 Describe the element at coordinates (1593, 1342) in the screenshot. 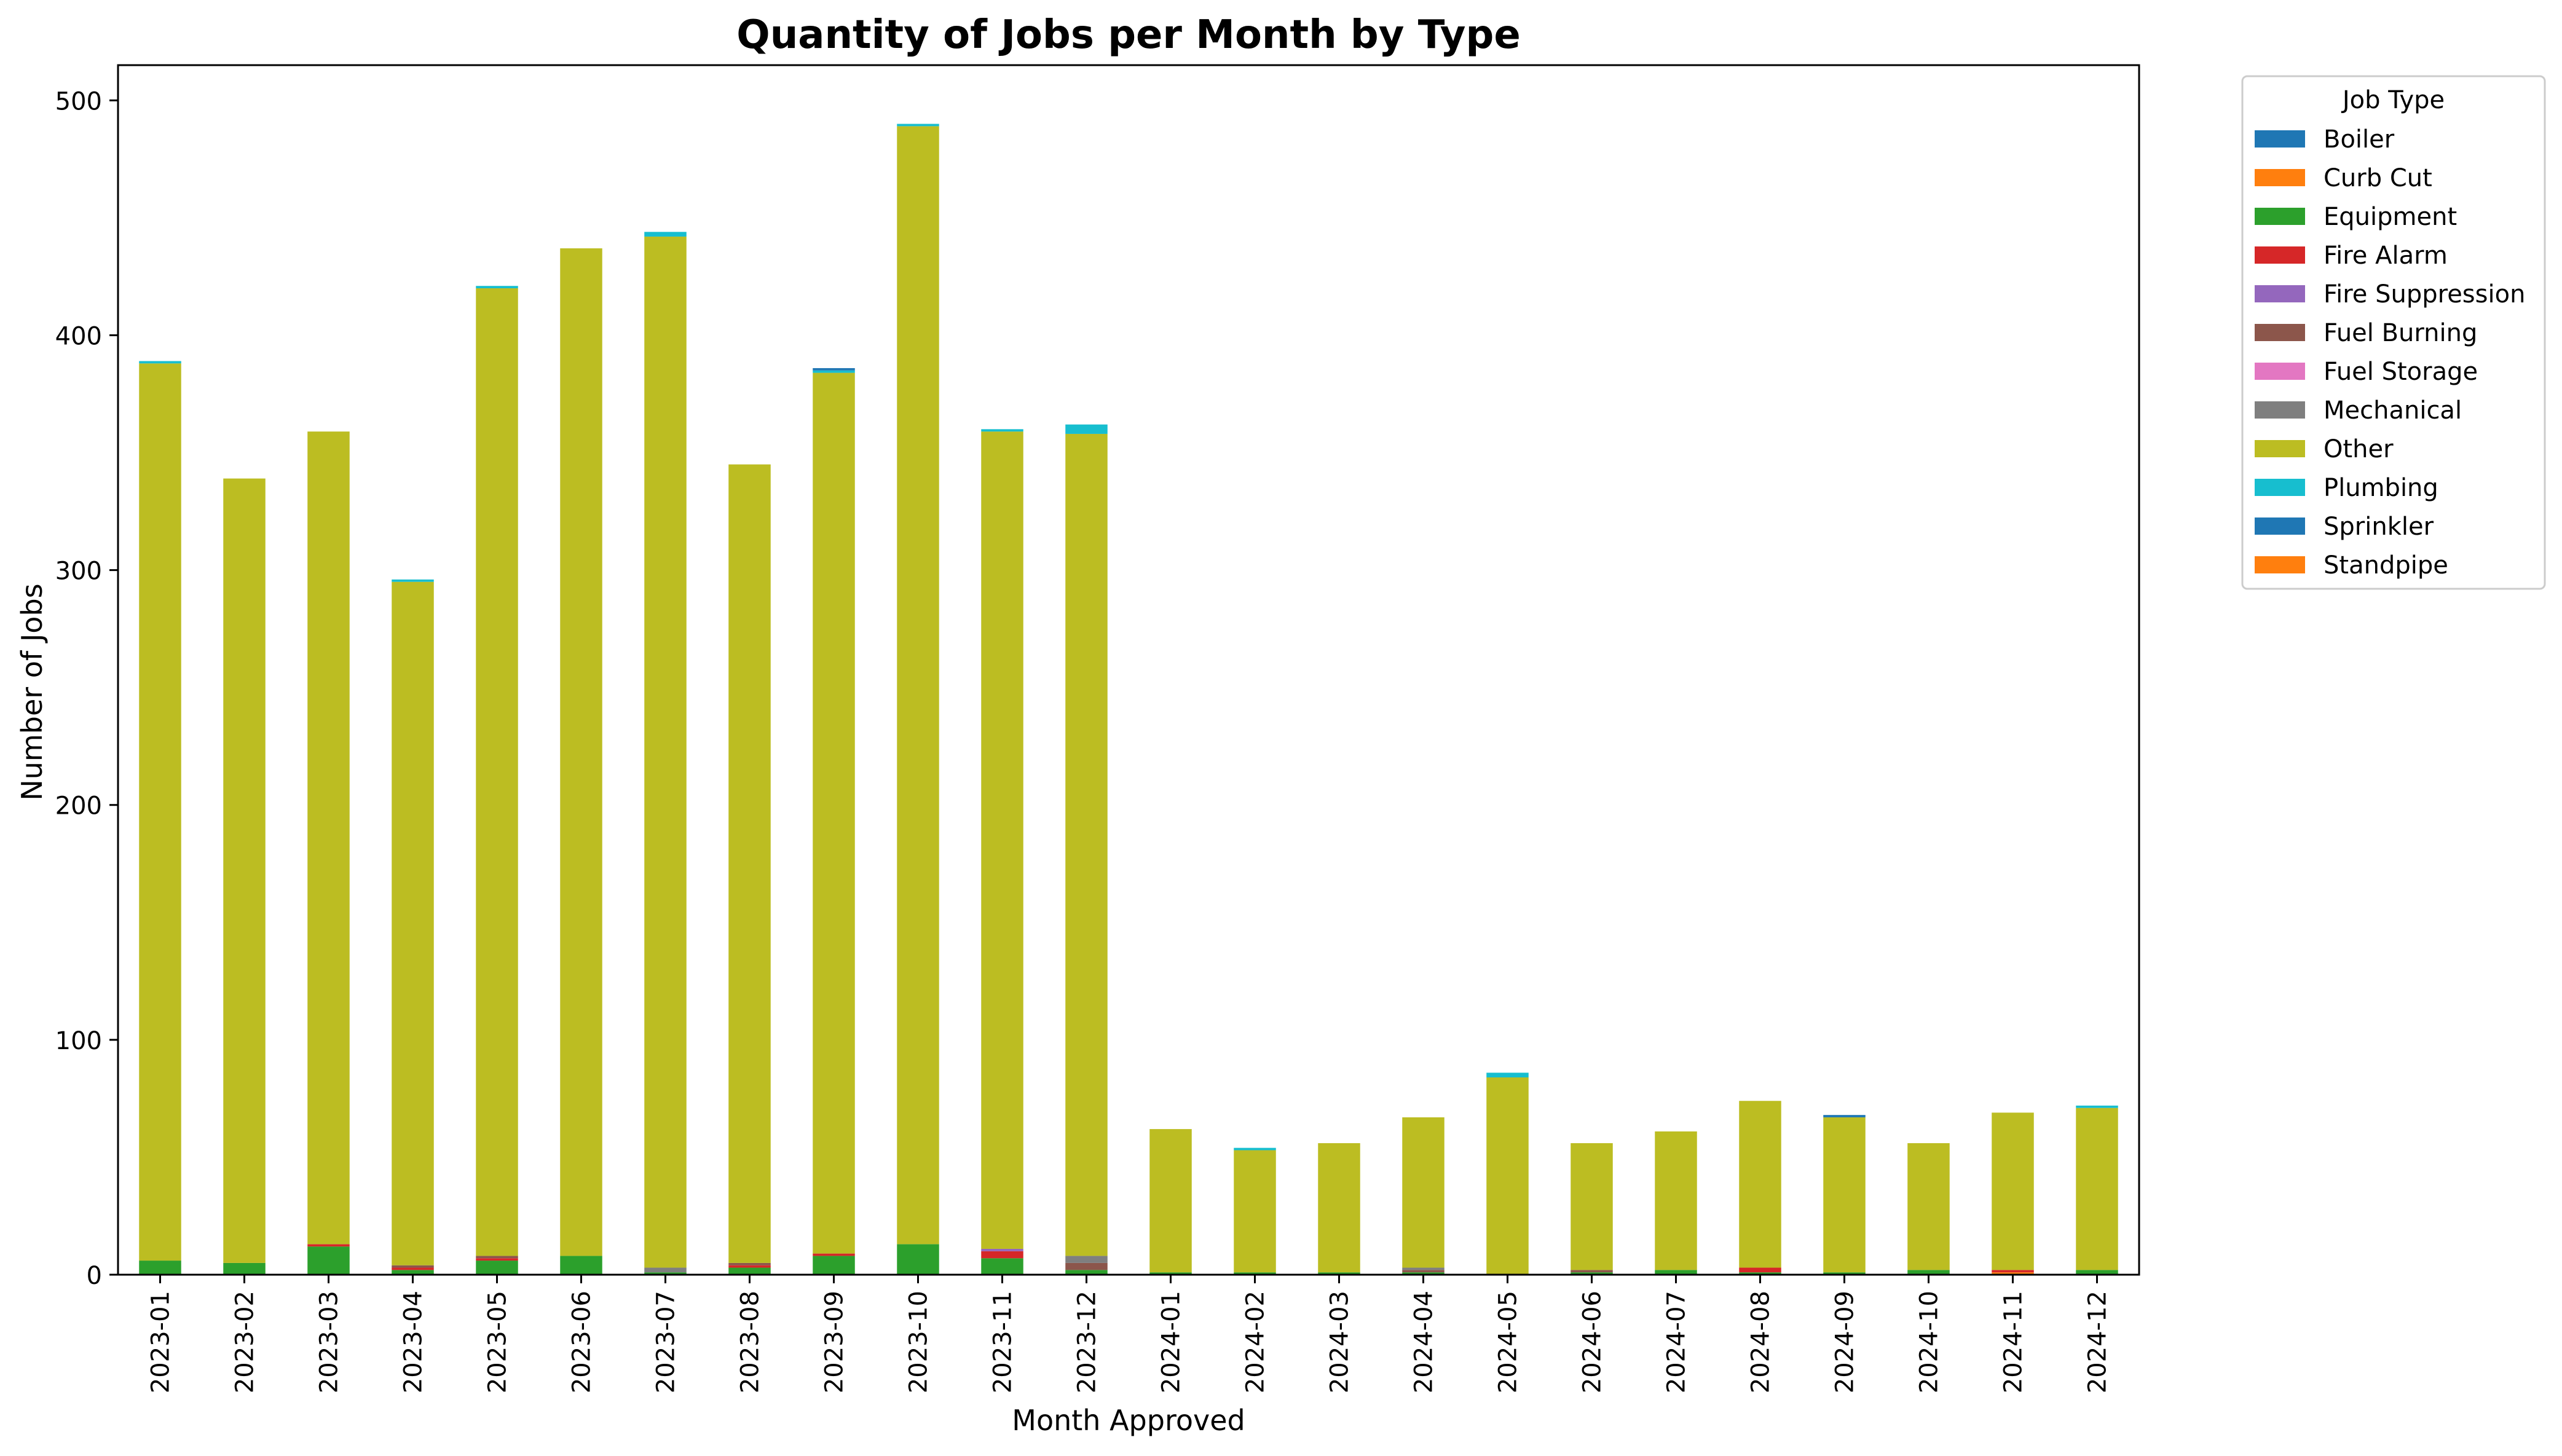

I see `x-tick-label: 2024-06` at that location.